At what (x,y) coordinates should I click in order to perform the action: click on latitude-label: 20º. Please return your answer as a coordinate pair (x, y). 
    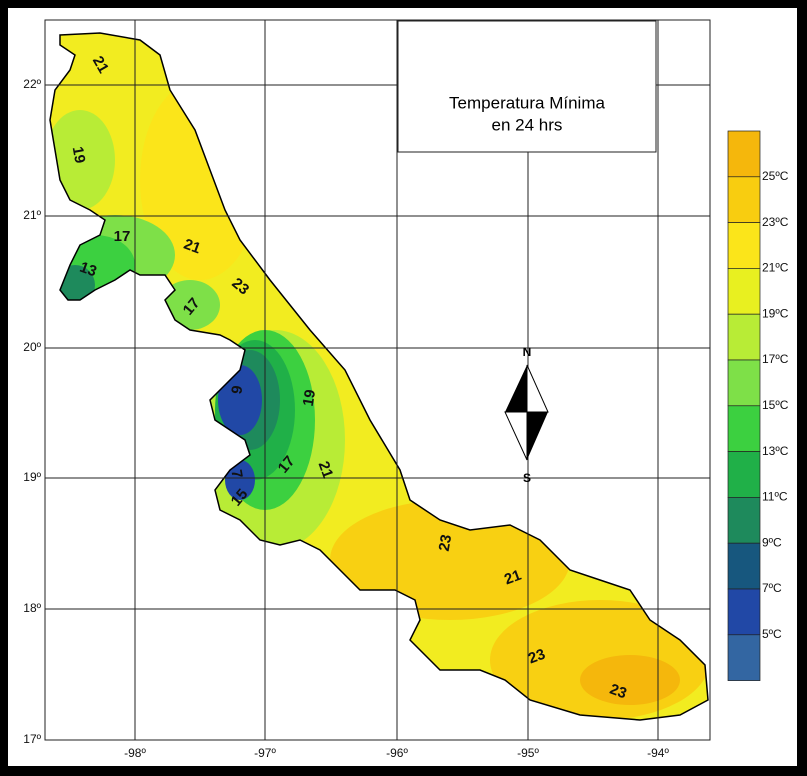
    Looking at the image, I should click on (32, 347).